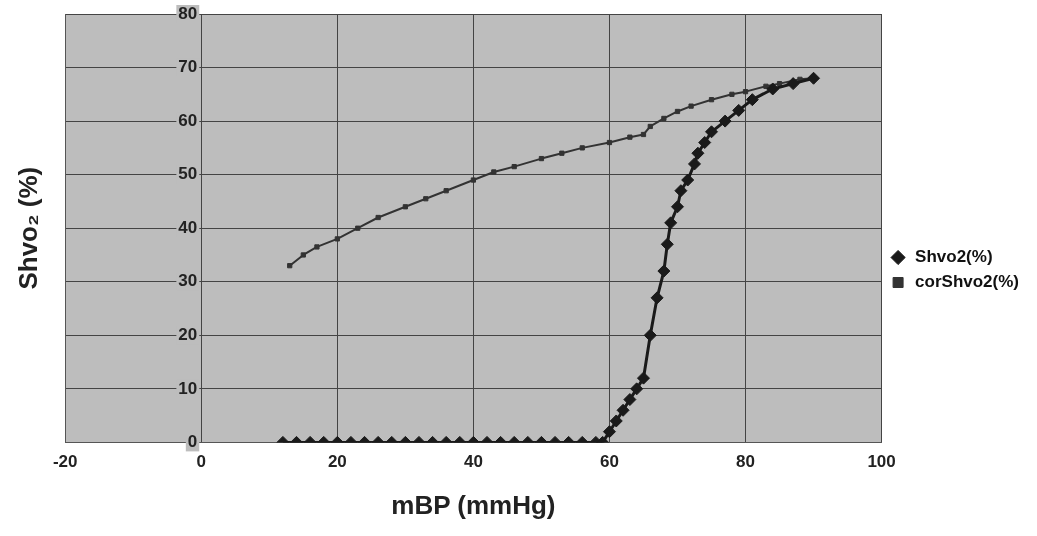  What do you see at coordinates (188, 227) in the screenshot?
I see `y-tick-label: 40` at bounding box center [188, 227].